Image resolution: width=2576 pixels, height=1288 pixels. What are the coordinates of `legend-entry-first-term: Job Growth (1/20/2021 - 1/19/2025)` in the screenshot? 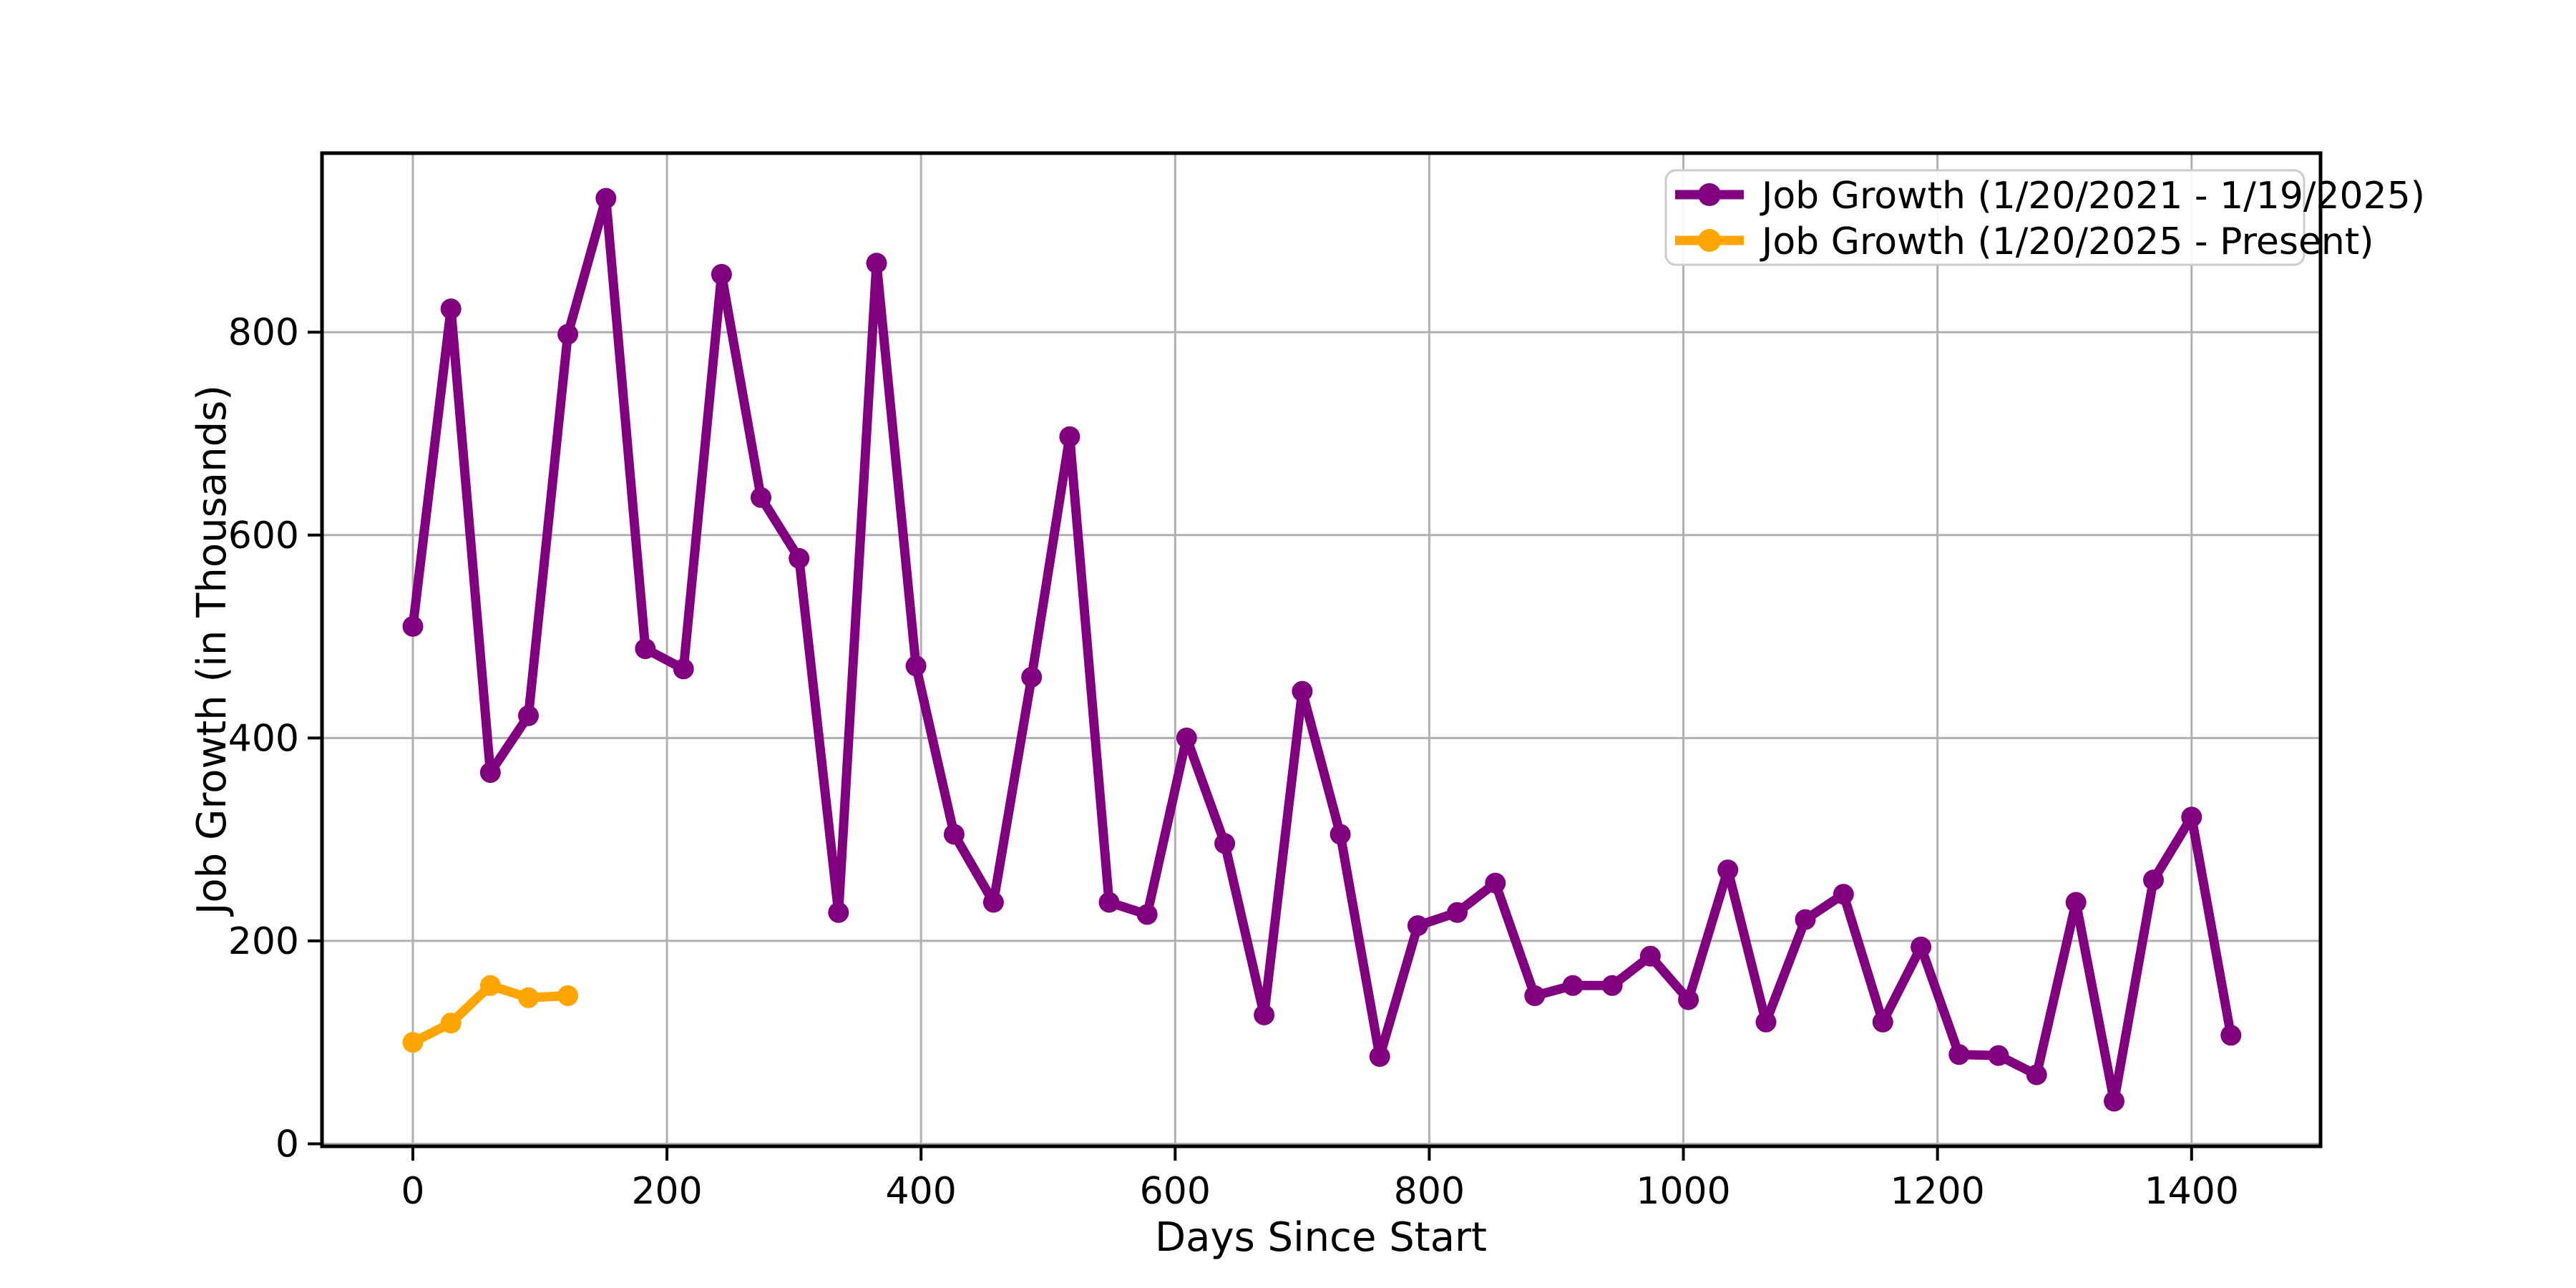 It's located at (2050, 196).